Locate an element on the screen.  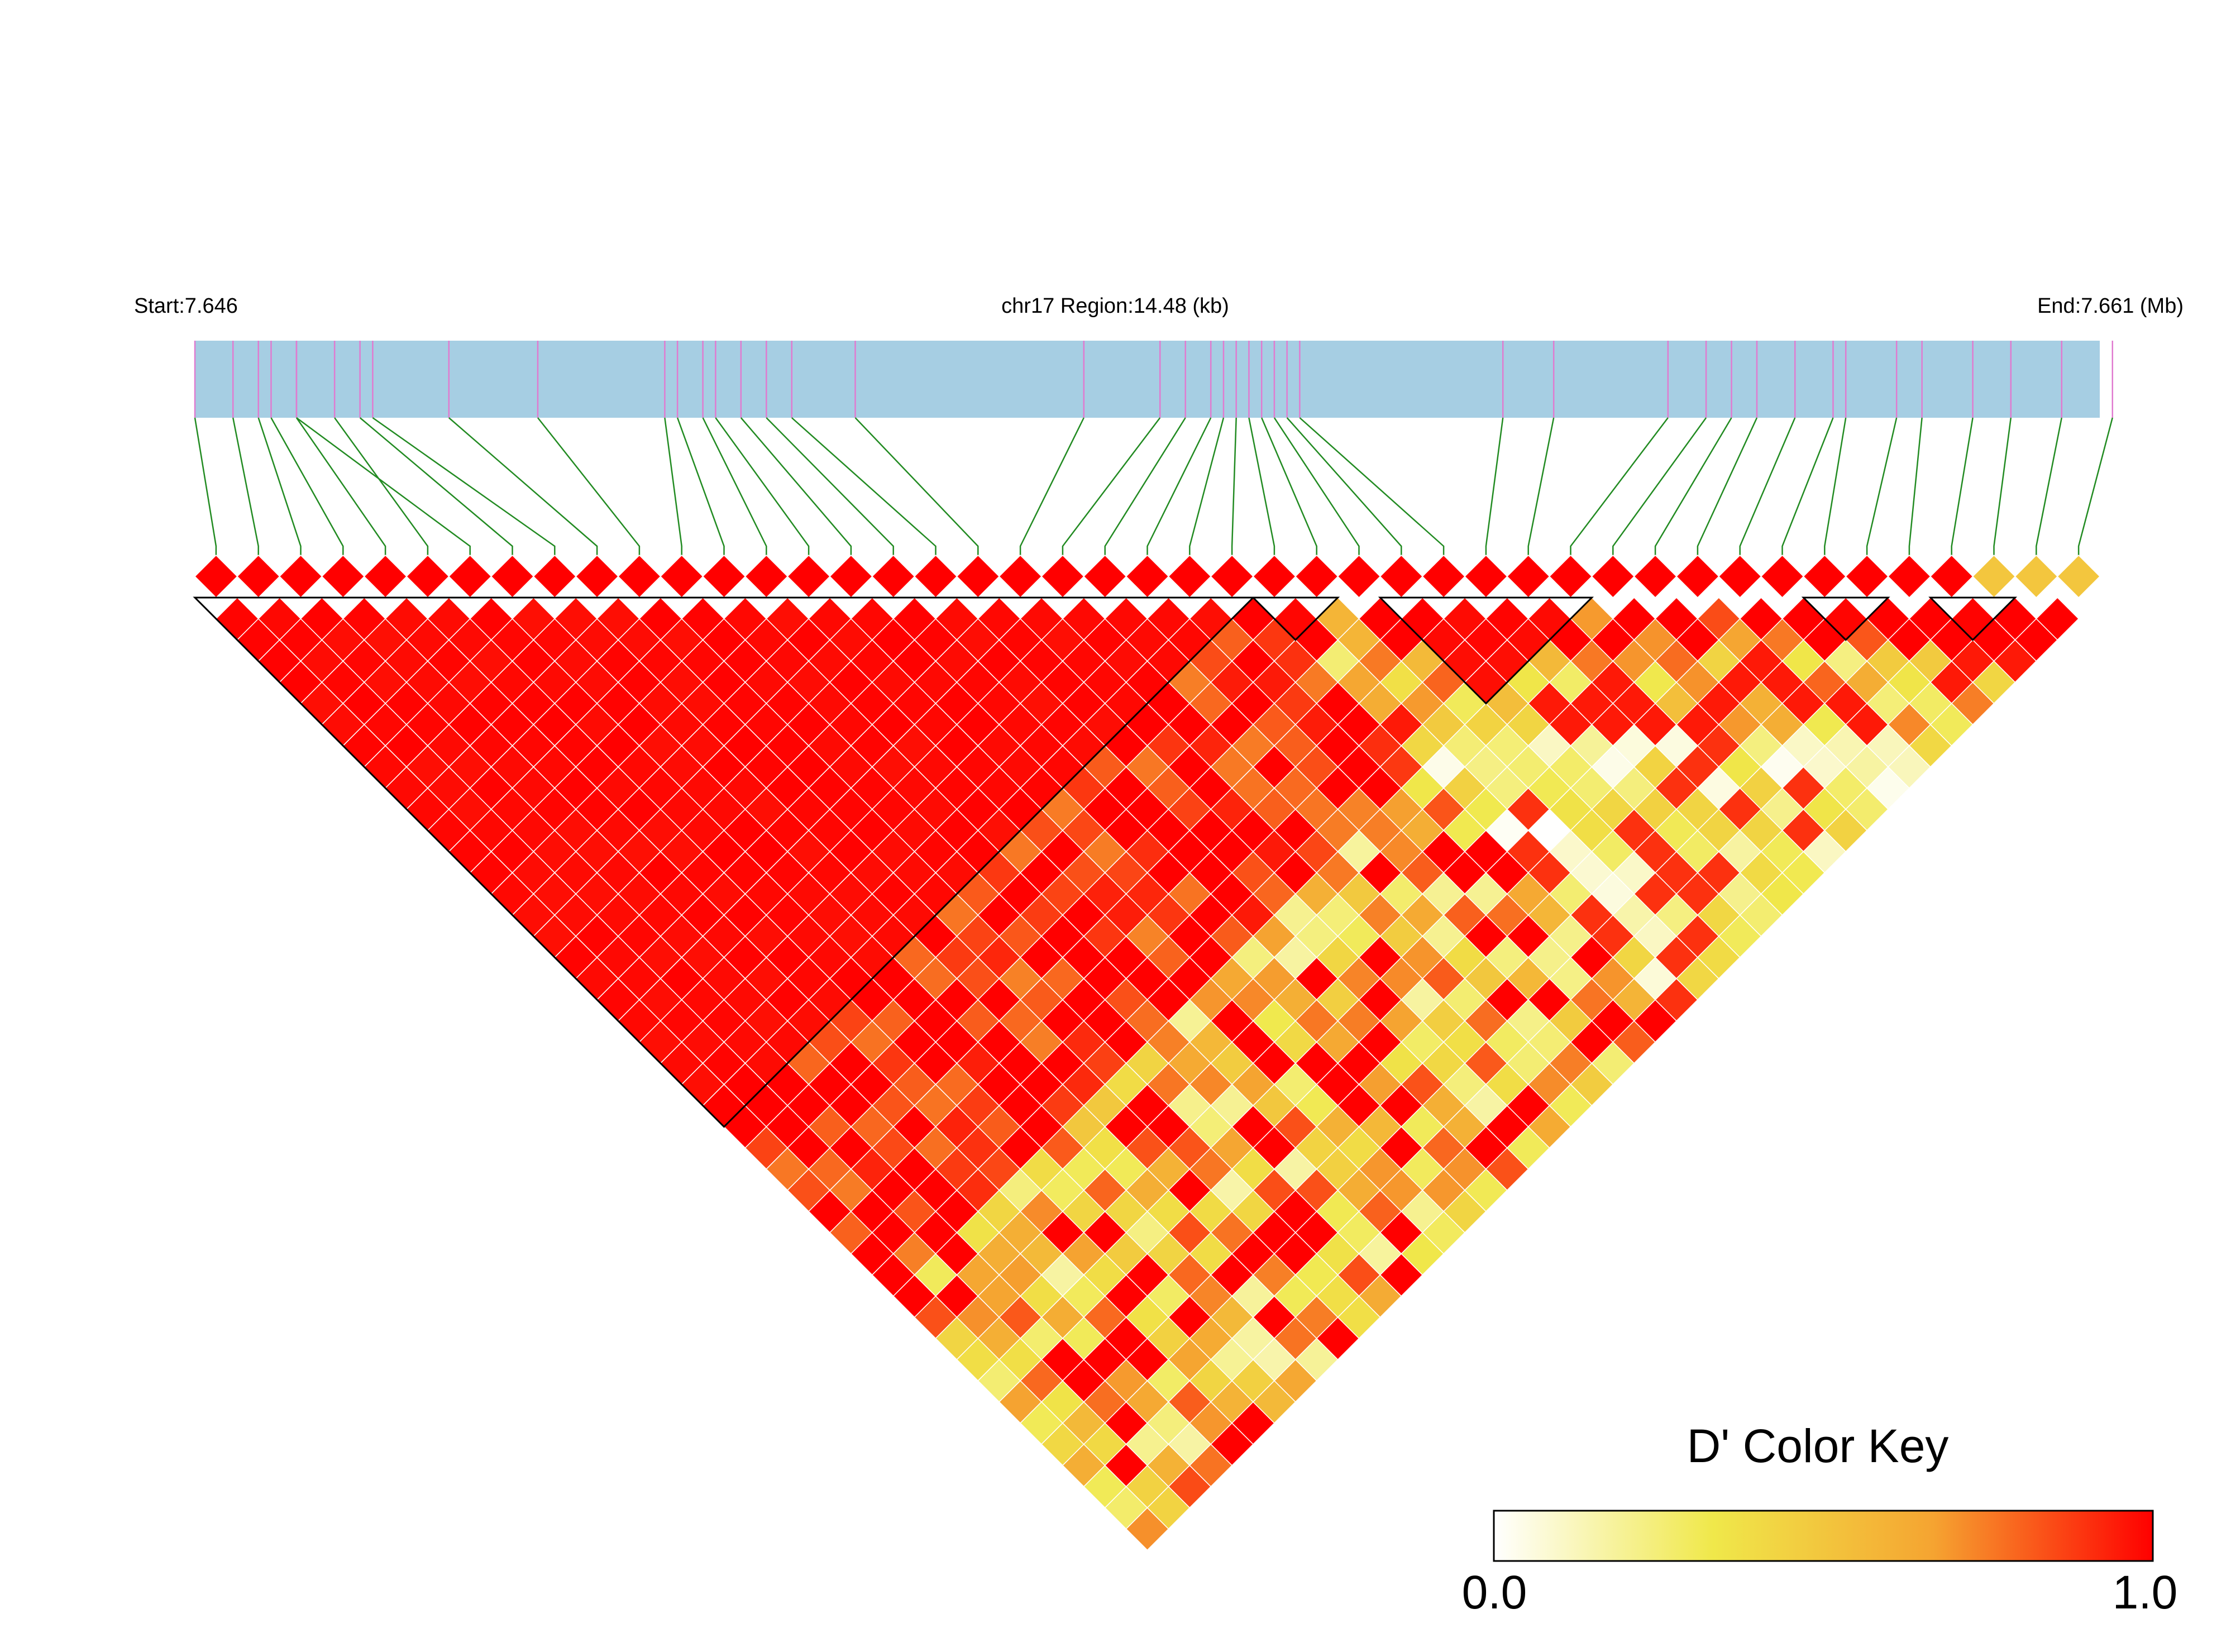
region-start-label: Start:7.646 is located at coordinates (186, 306).